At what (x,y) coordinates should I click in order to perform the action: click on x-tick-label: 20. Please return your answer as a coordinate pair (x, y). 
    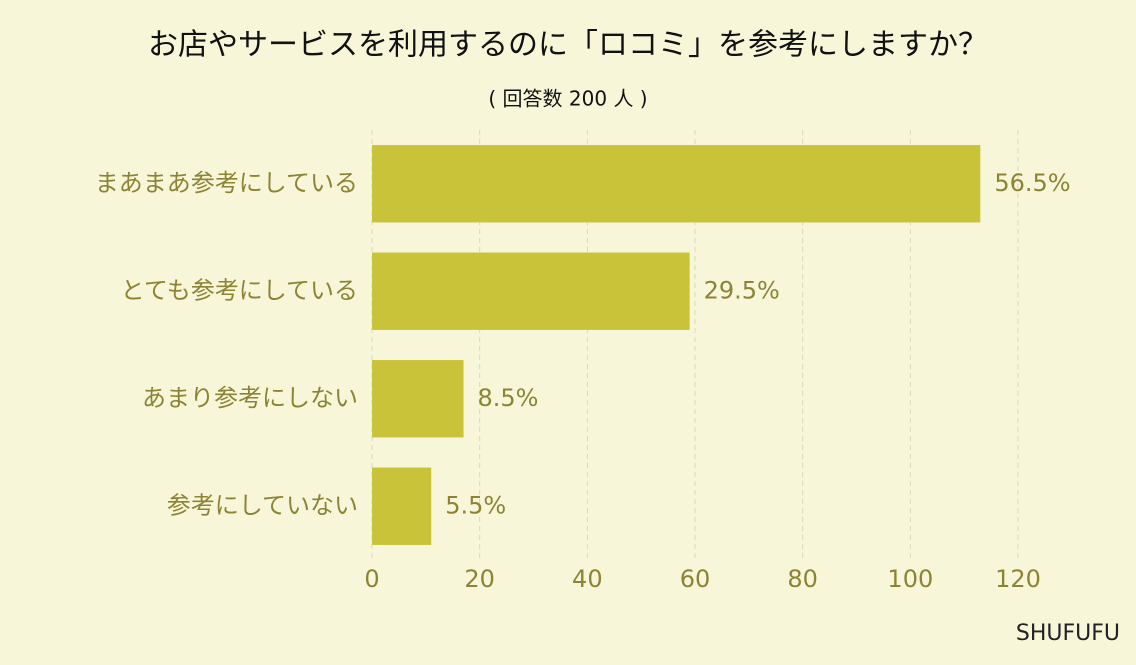
    Looking at the image, I should click on (479, 579).